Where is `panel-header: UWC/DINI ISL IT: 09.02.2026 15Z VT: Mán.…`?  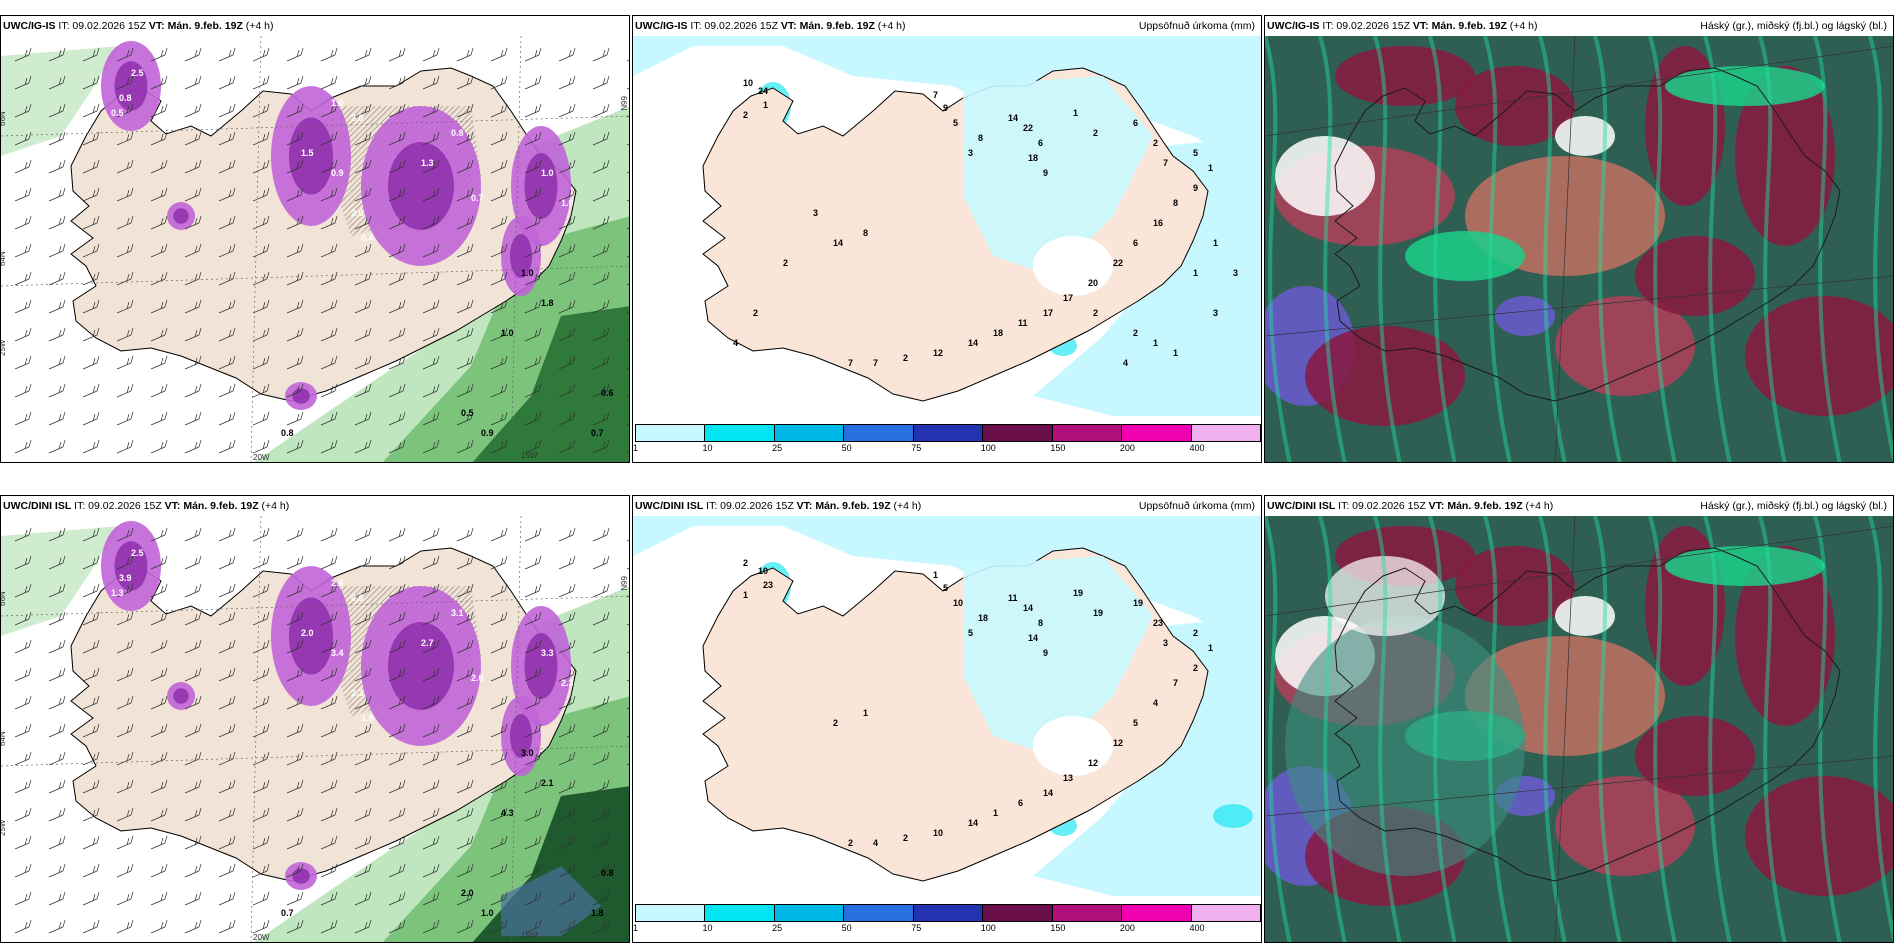
panel-header: UWC/DINI ISL IT: 09.02.2026 15Z VT: Mán.… is located at coordinates (1579, 506).